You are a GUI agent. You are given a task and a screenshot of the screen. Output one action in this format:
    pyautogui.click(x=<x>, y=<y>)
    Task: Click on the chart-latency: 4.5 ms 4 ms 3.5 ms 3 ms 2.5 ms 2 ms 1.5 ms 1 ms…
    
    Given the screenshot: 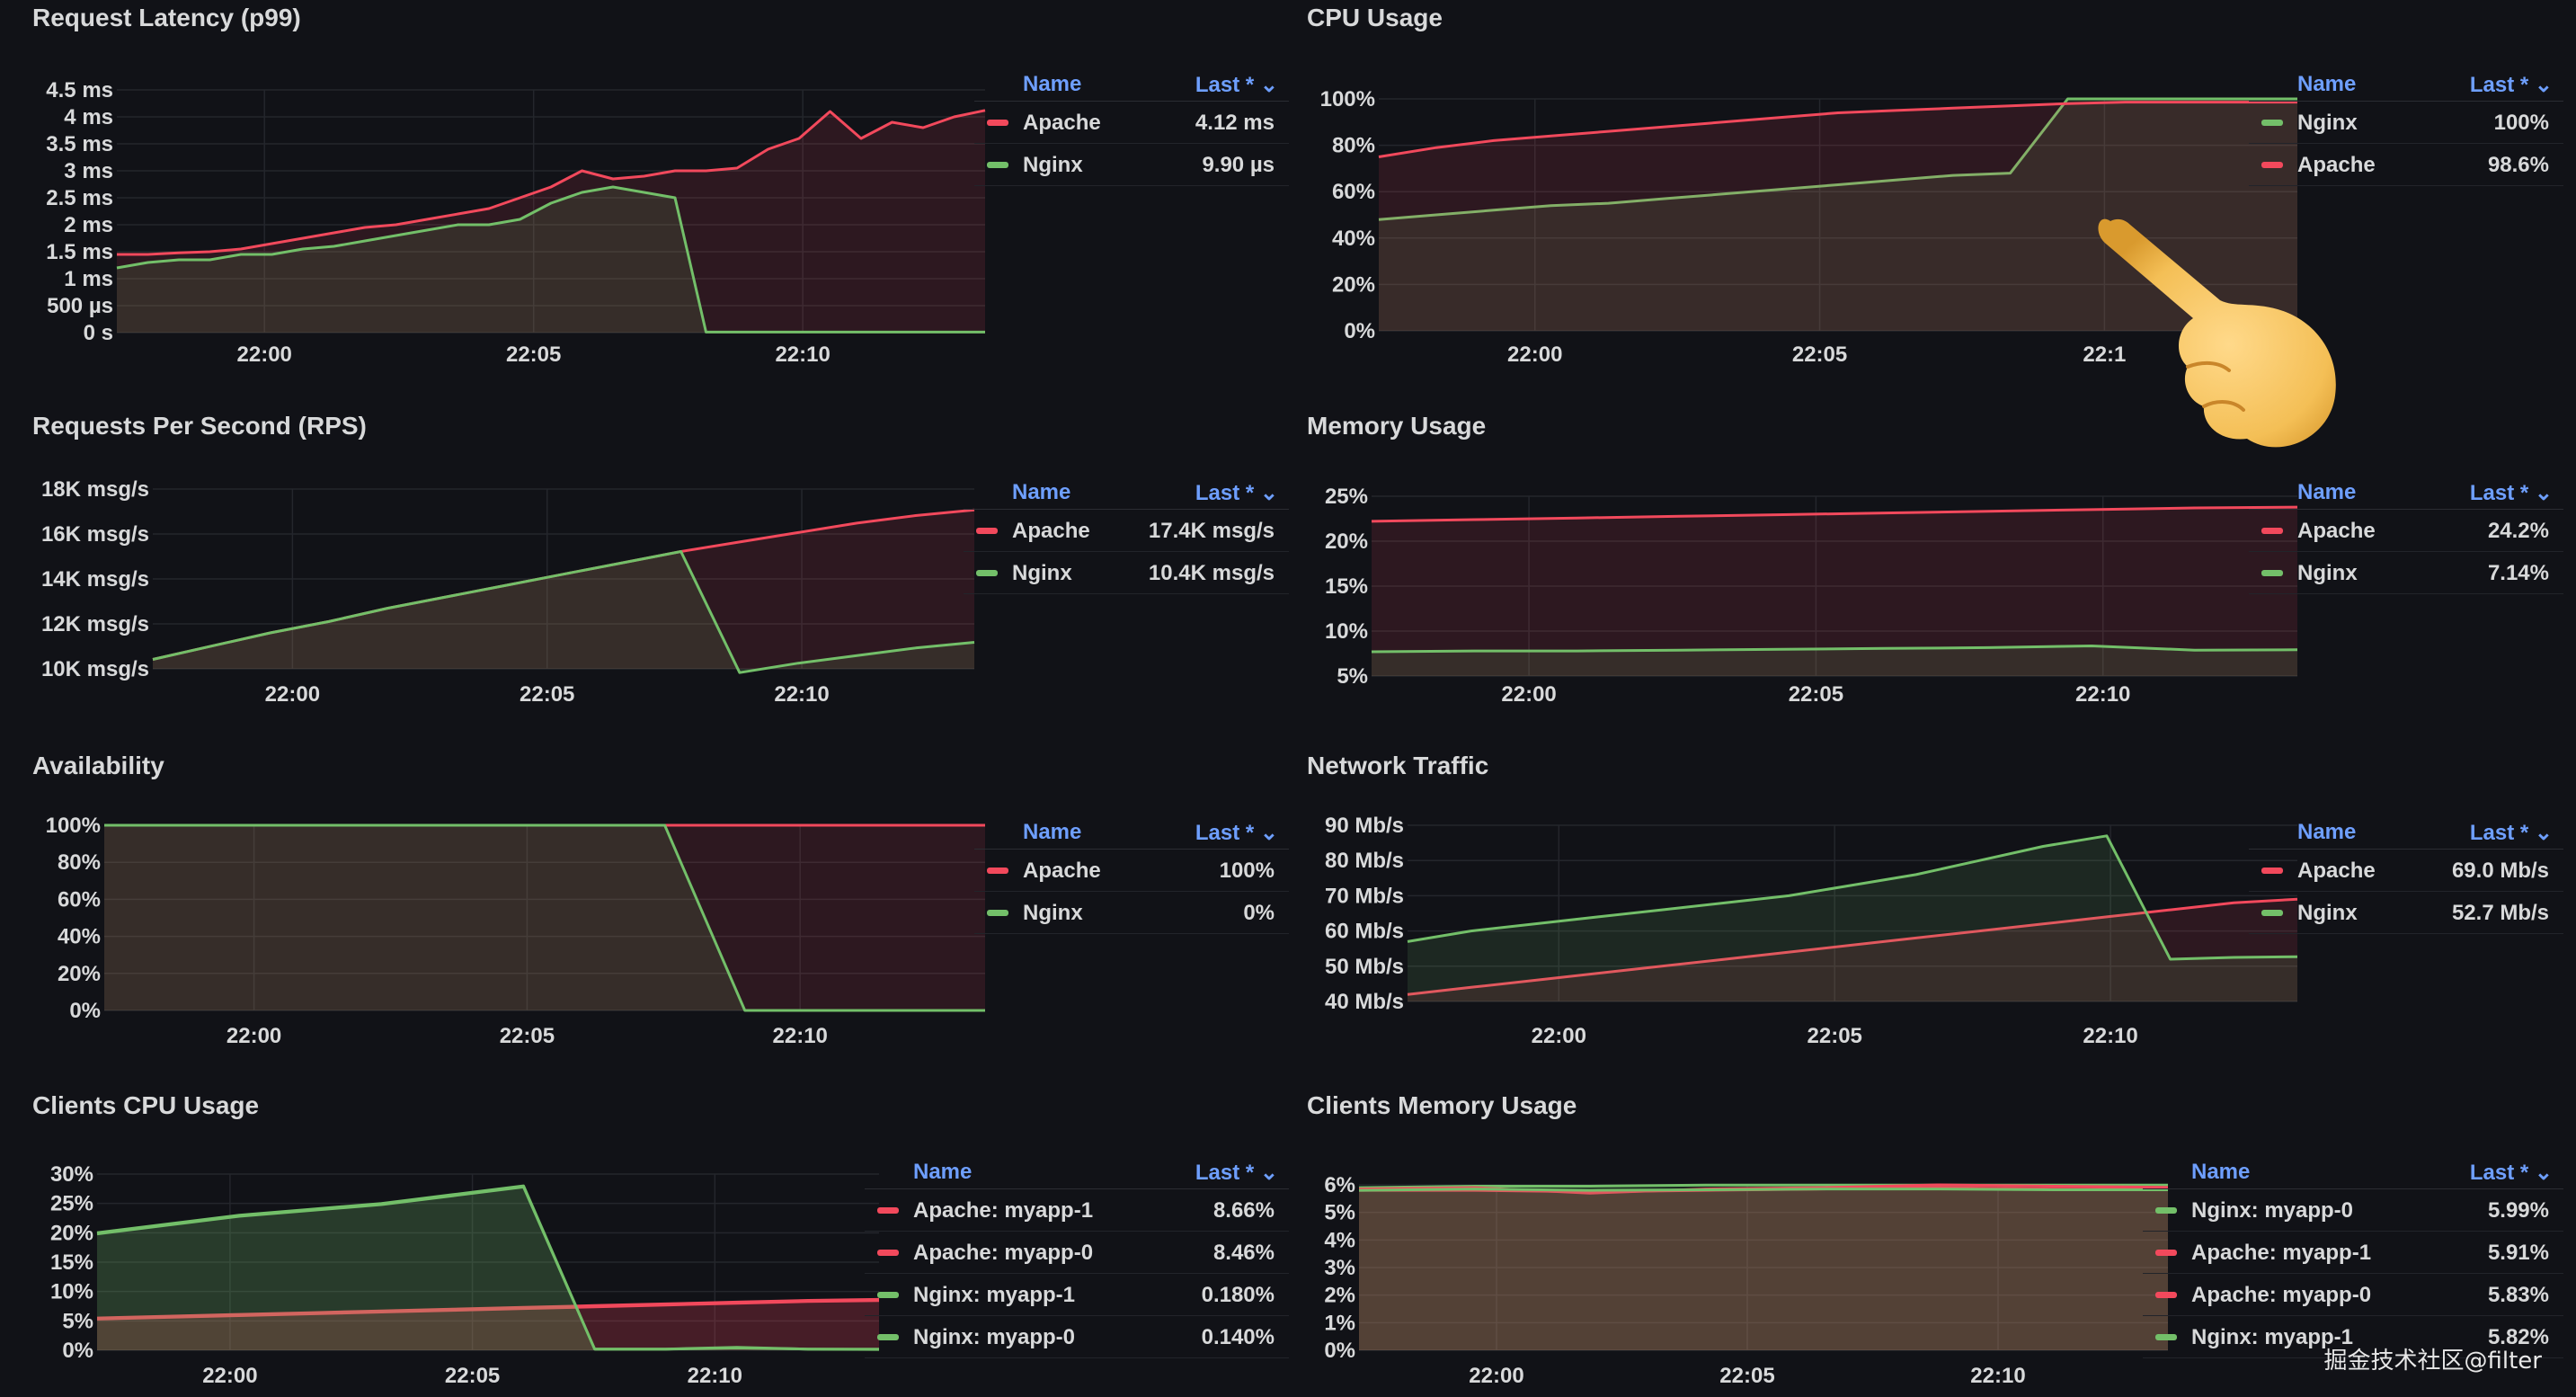 What is the action you would take?
    pyautogui.click(x=516, y=222)
    